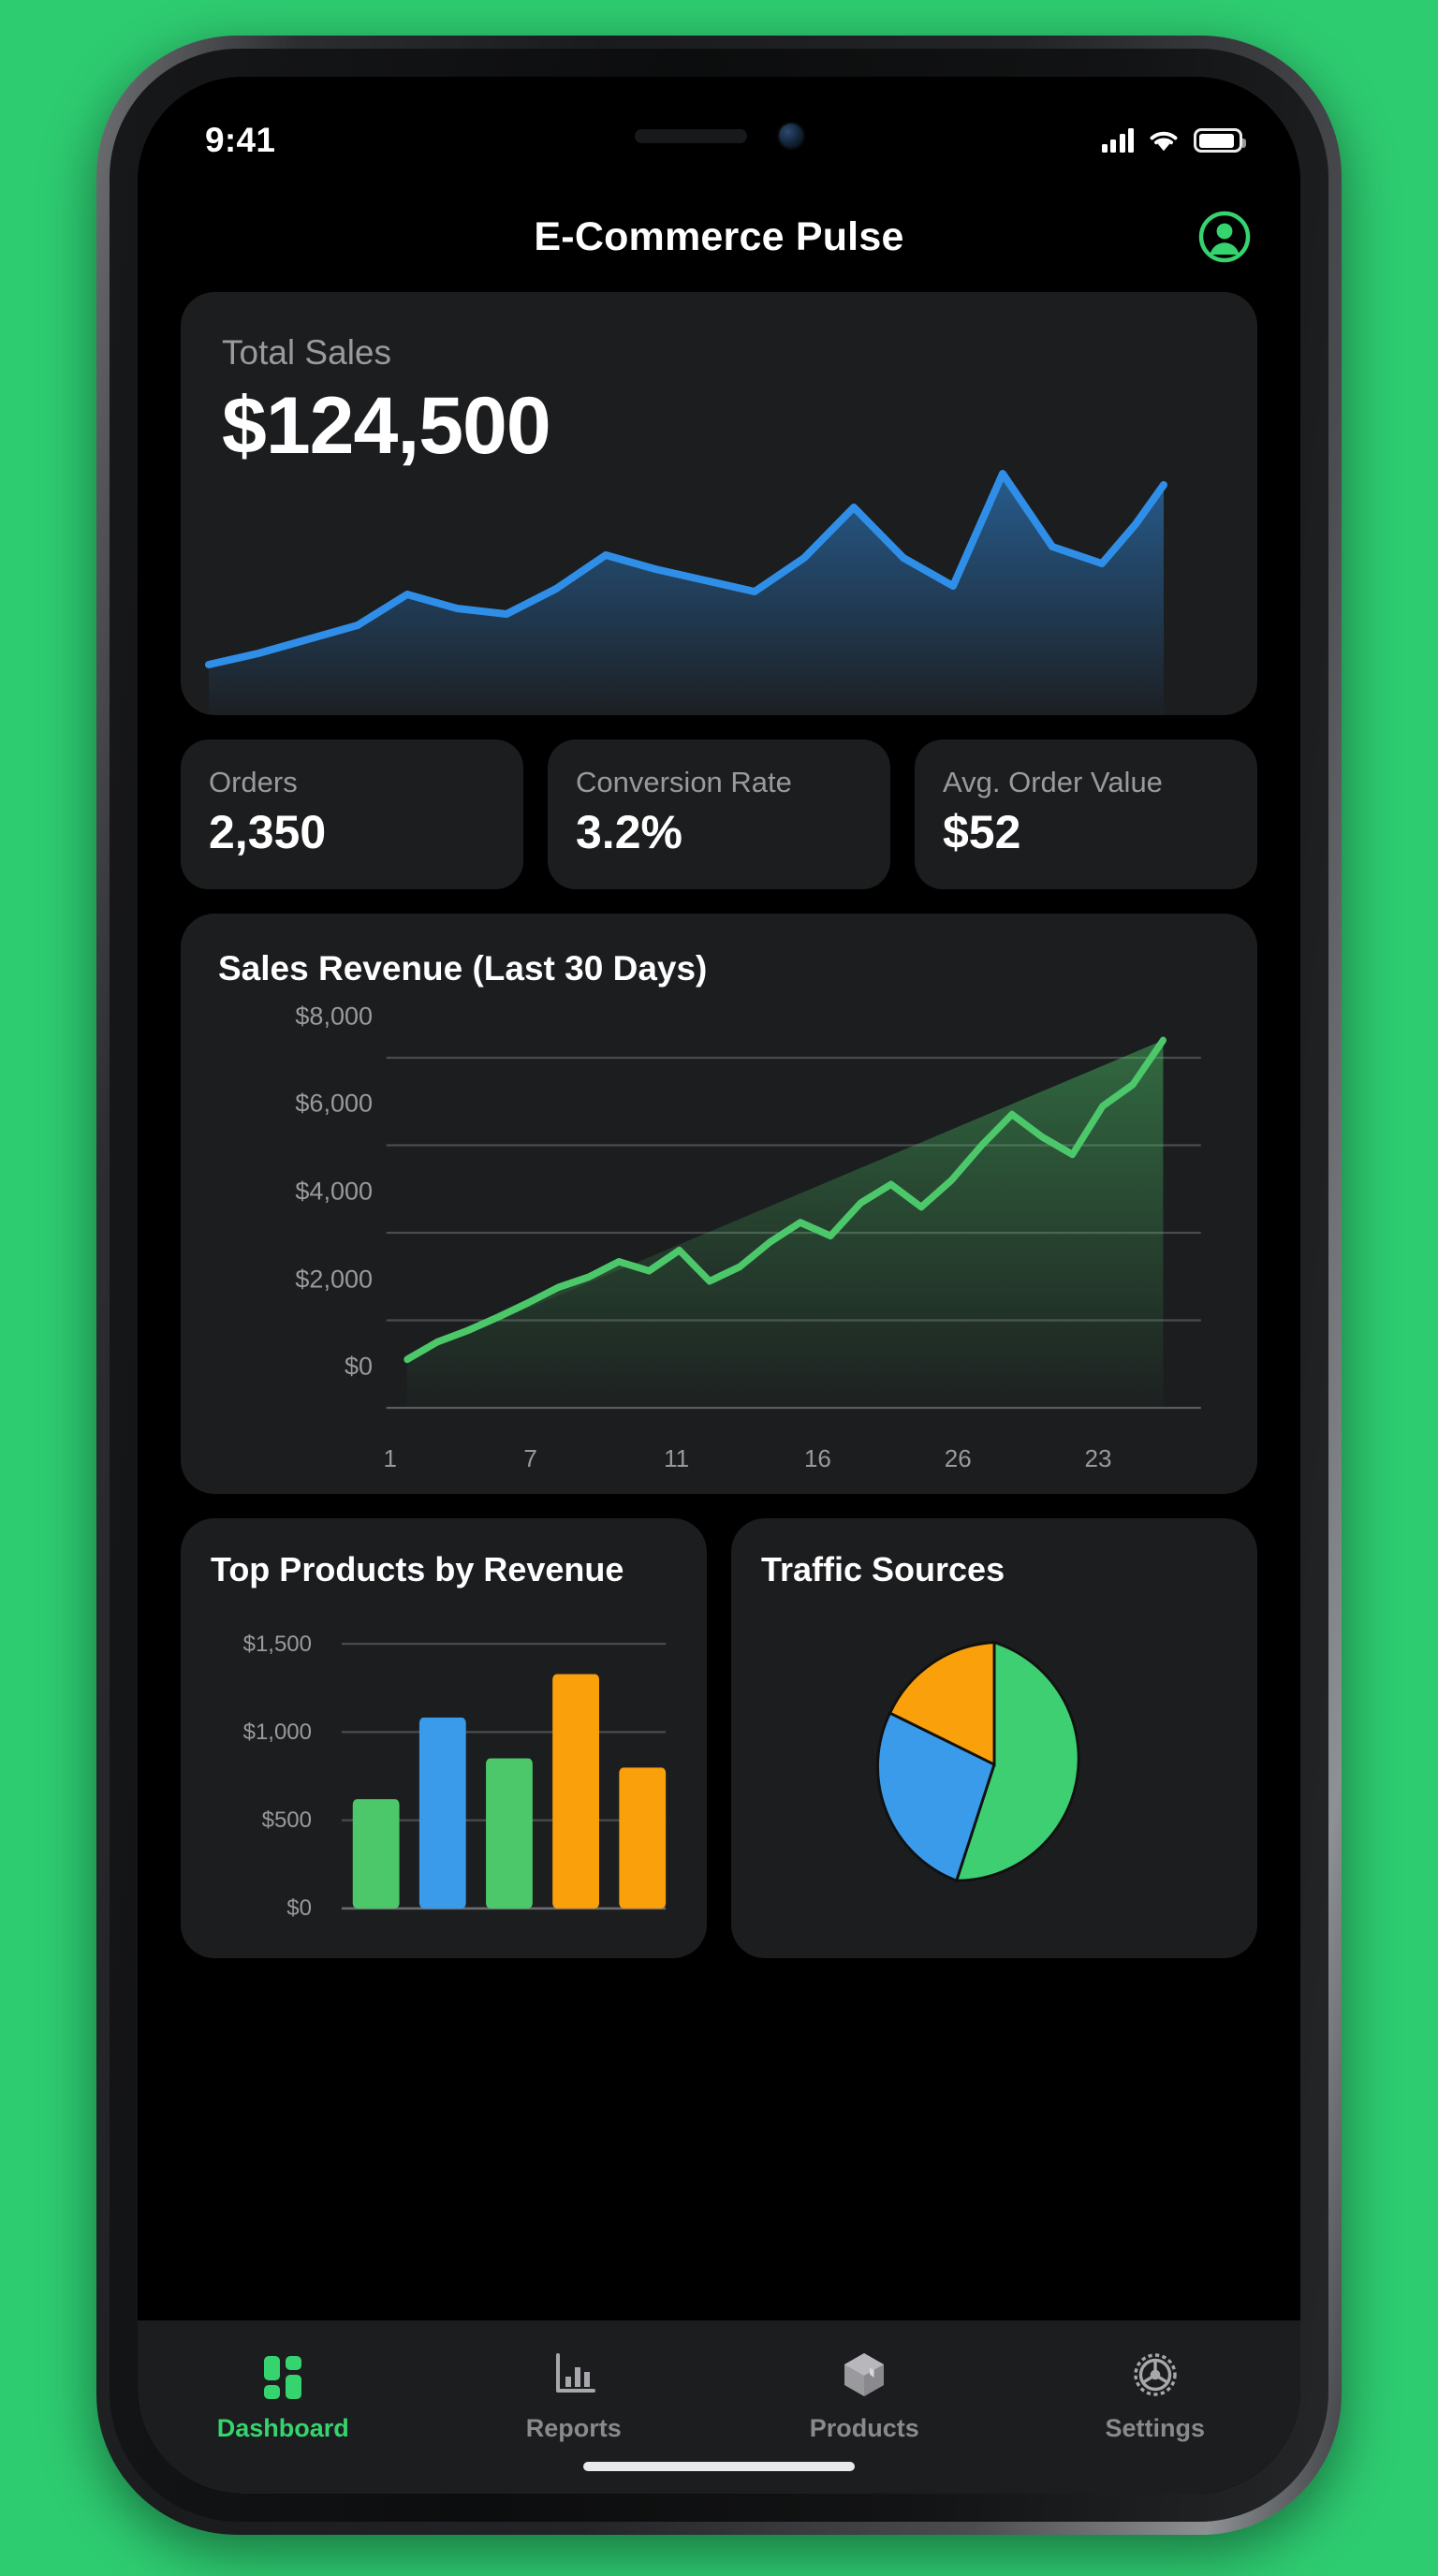 This screenshot has height=2576, width=1438. I want to click on traffic-sources-chart, so click(994, 1764).